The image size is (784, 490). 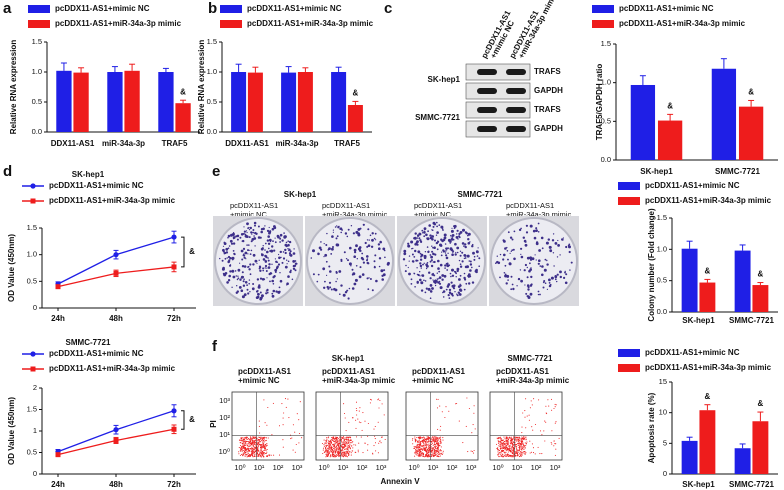 I want to click on plate, so click(x=350, y=261).